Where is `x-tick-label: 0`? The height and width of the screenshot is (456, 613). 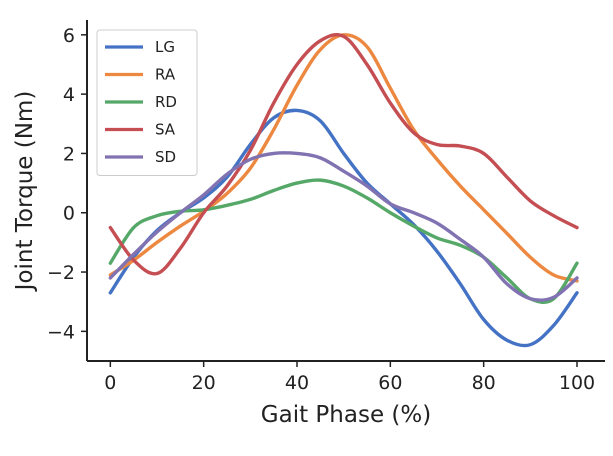 x-tick-label: 0 is located at coordinates (110, 383).